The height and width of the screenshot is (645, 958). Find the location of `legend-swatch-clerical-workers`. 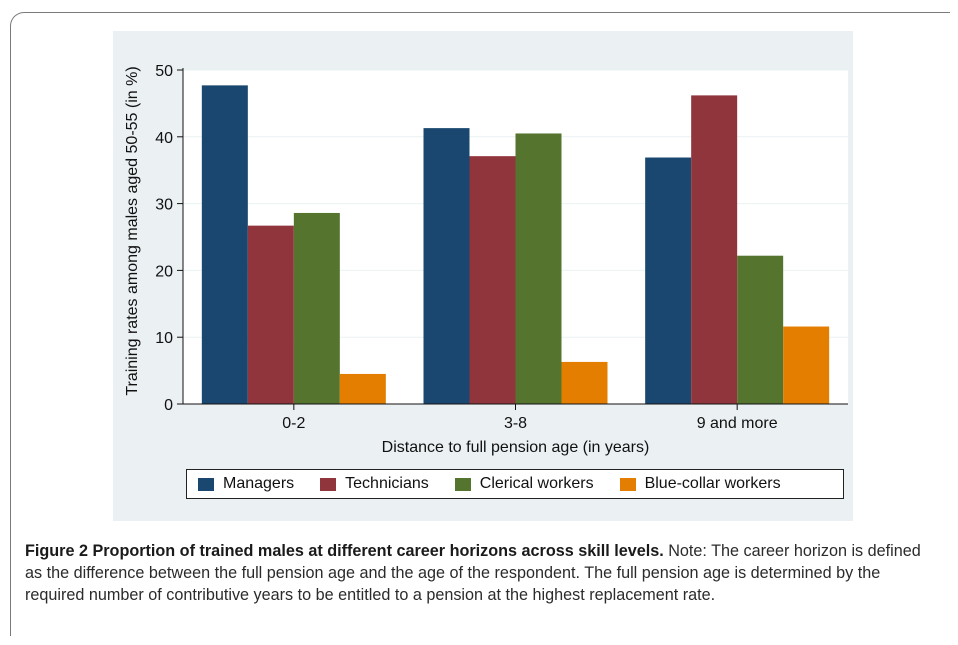

legend-swatch-clerical-workers is located at coordinates (462, 484).